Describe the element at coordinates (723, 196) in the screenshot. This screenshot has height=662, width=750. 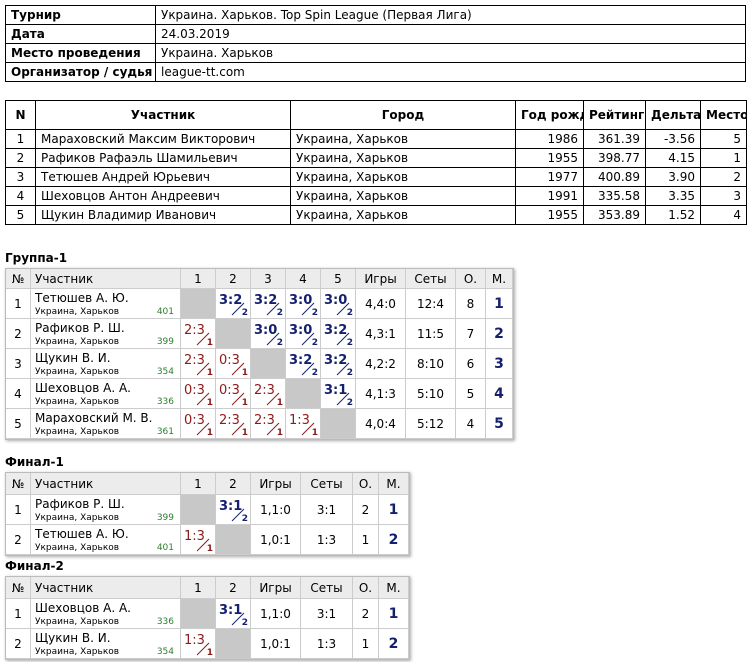
I see `cell: 3` at that location.